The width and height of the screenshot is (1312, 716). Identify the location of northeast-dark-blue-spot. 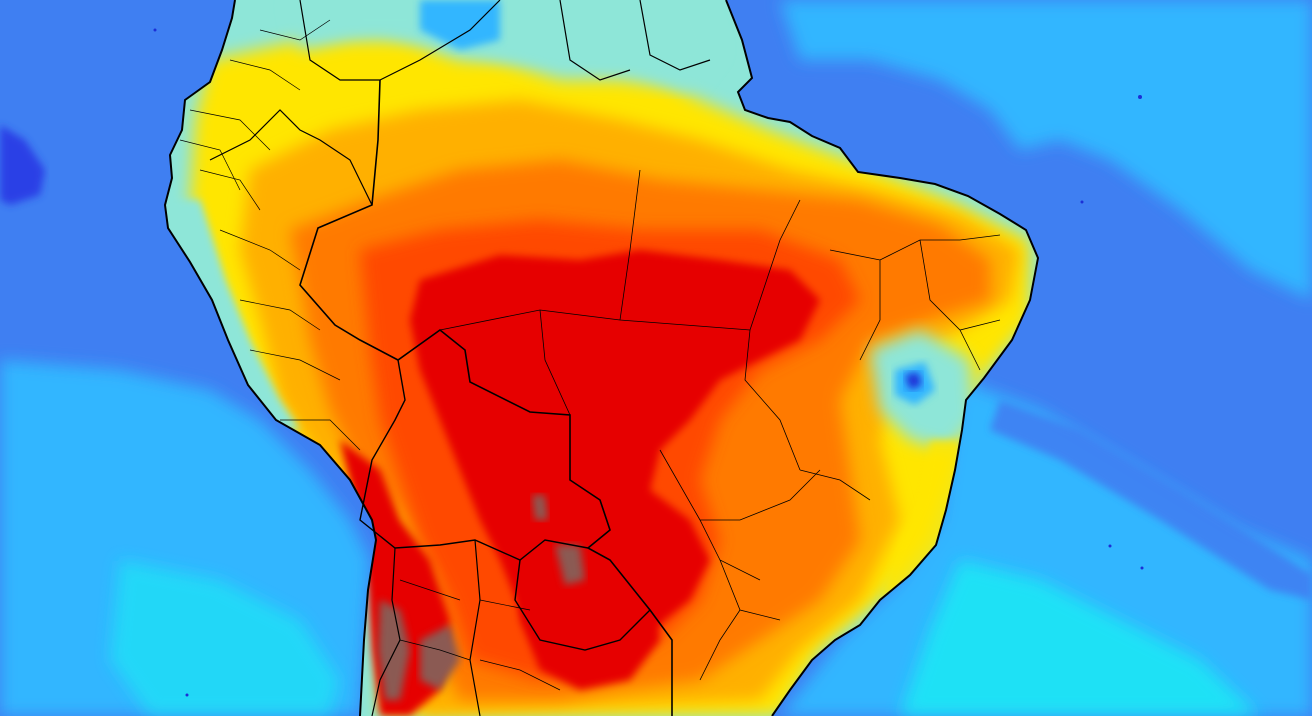
(913, 381).